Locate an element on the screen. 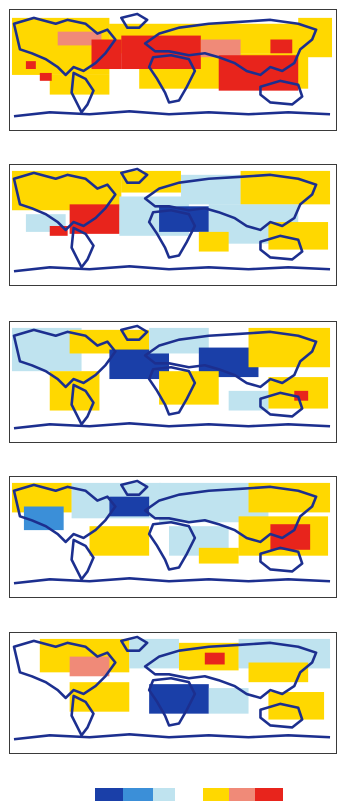 The height and width of the screenshot is (809, 343). map-2-coastlines is located at coordinates (171, 220).